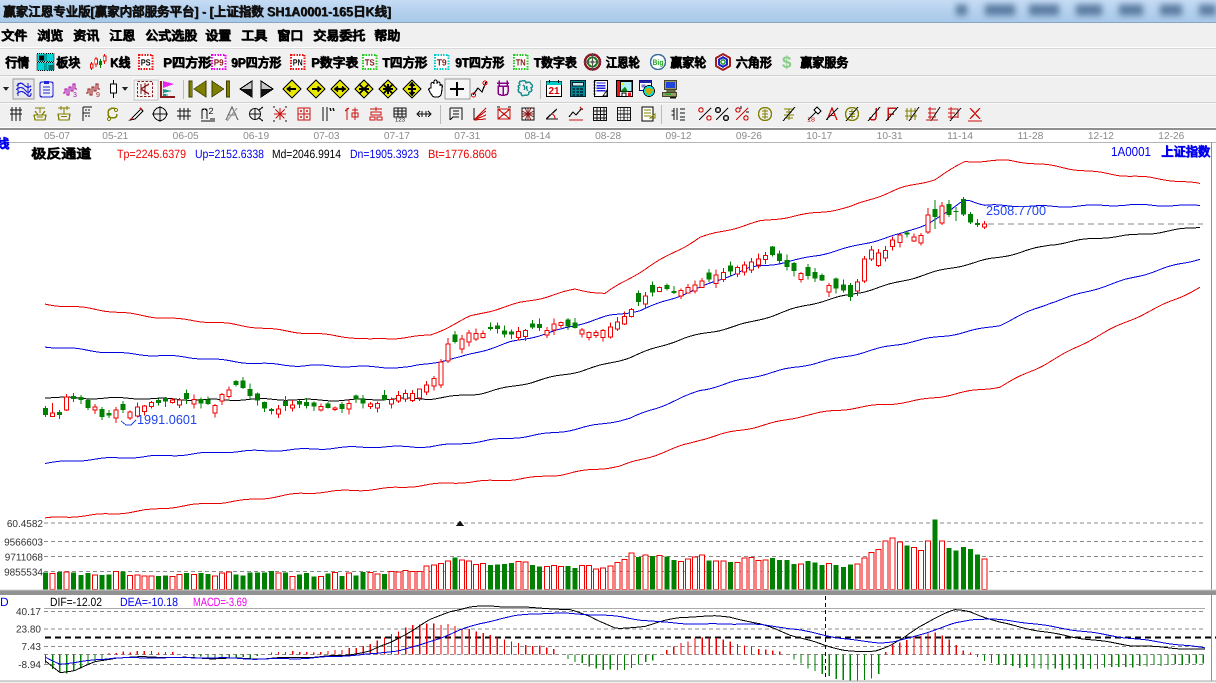 This screenshot has height=683, width=1216. Describe the element at coordinates (23, 573) in the screenshot. I see `svg-text: 9855534` at that location.